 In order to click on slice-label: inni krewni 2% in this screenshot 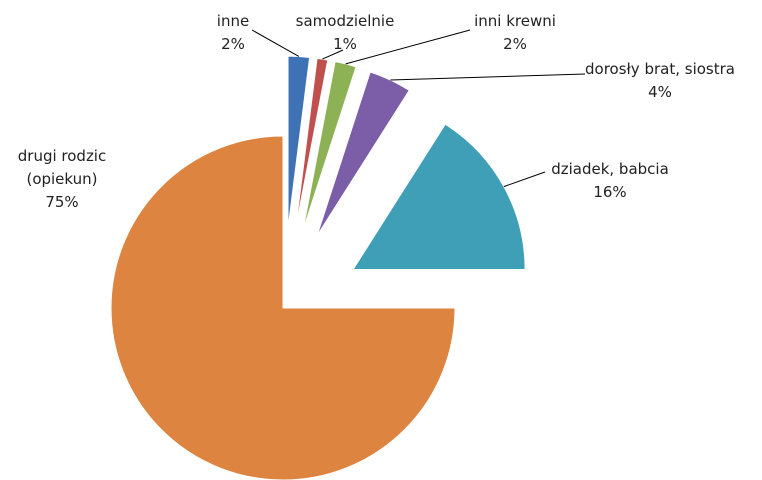, I will do `click(515, 33)`.